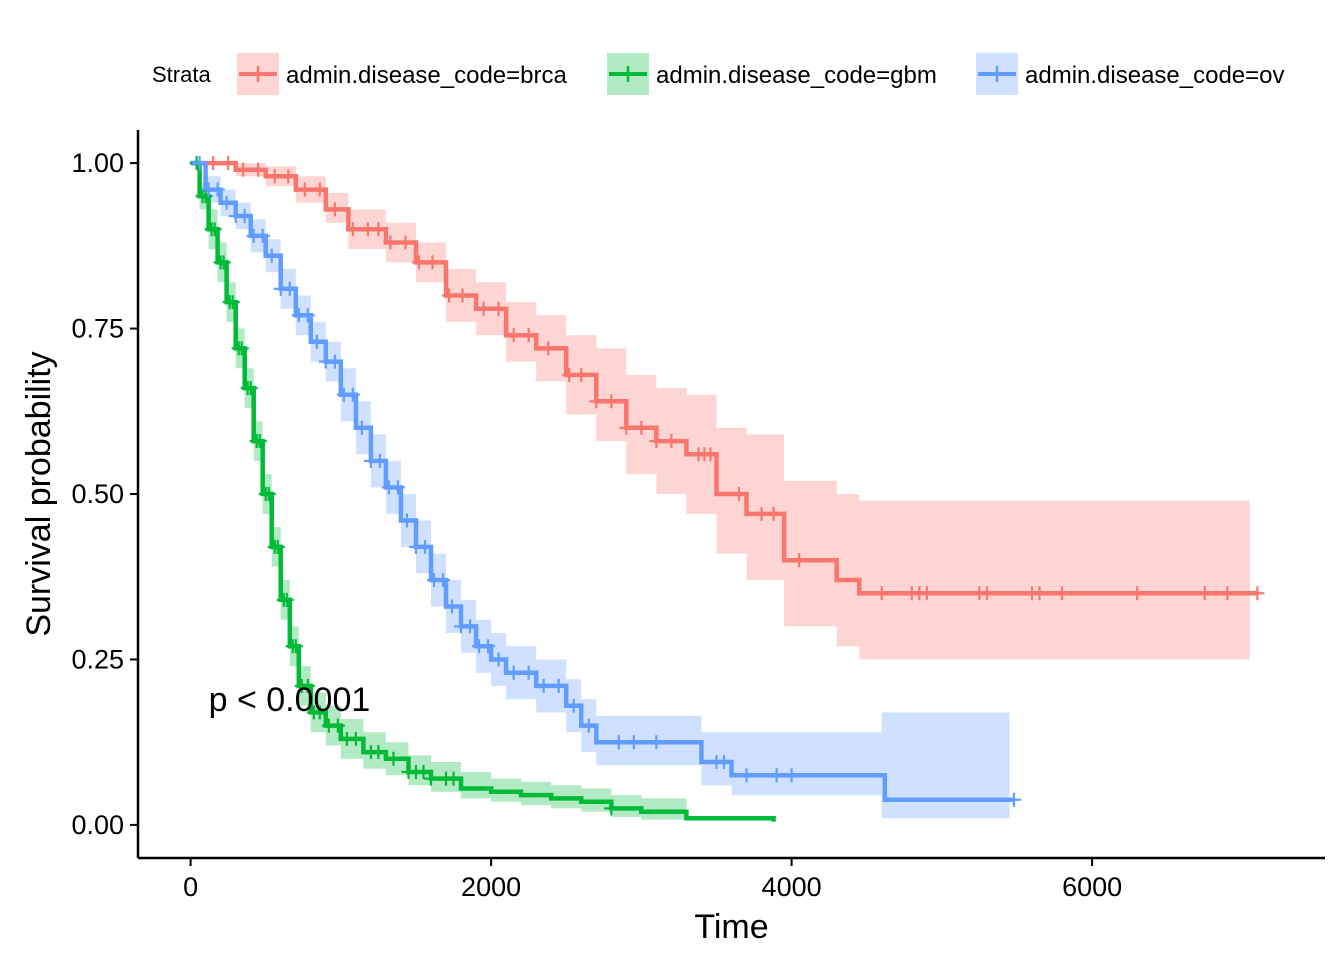  Describe the element at coordinates (1155, 75) in the screenshot. I see `legend-label: admin.disease_code=ov` at that location.